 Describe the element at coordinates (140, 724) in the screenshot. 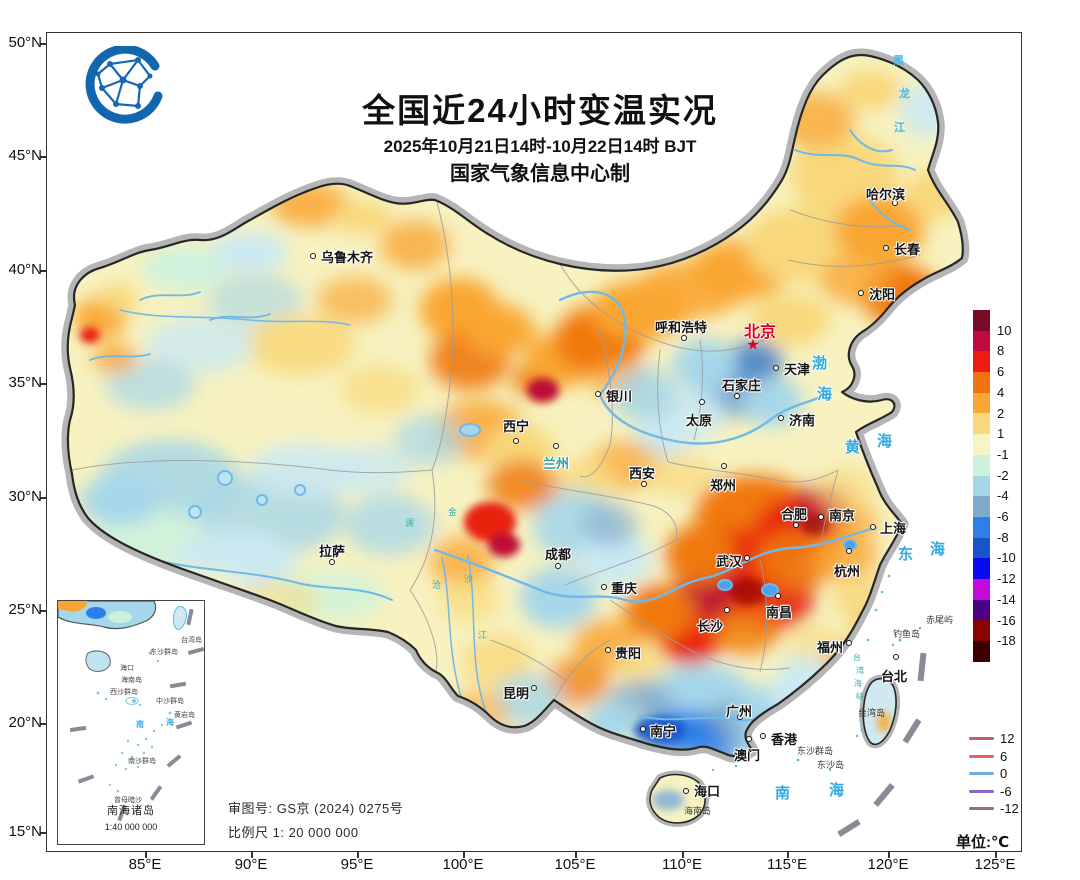

I see `inset-label-南: 南` at that location.